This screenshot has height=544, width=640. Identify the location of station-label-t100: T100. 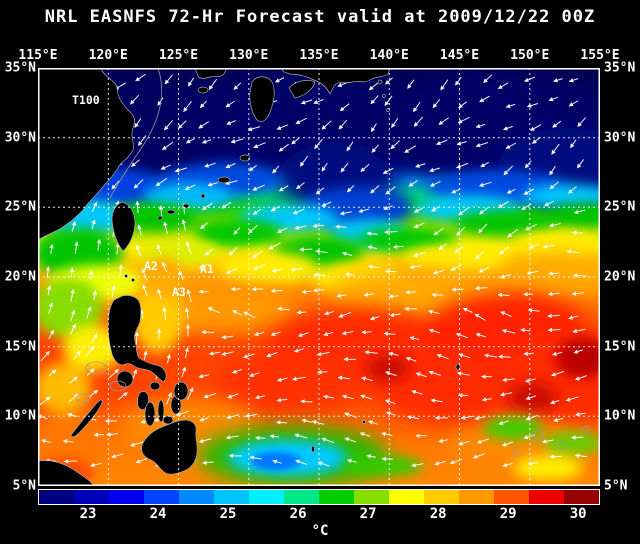
(86, 100).